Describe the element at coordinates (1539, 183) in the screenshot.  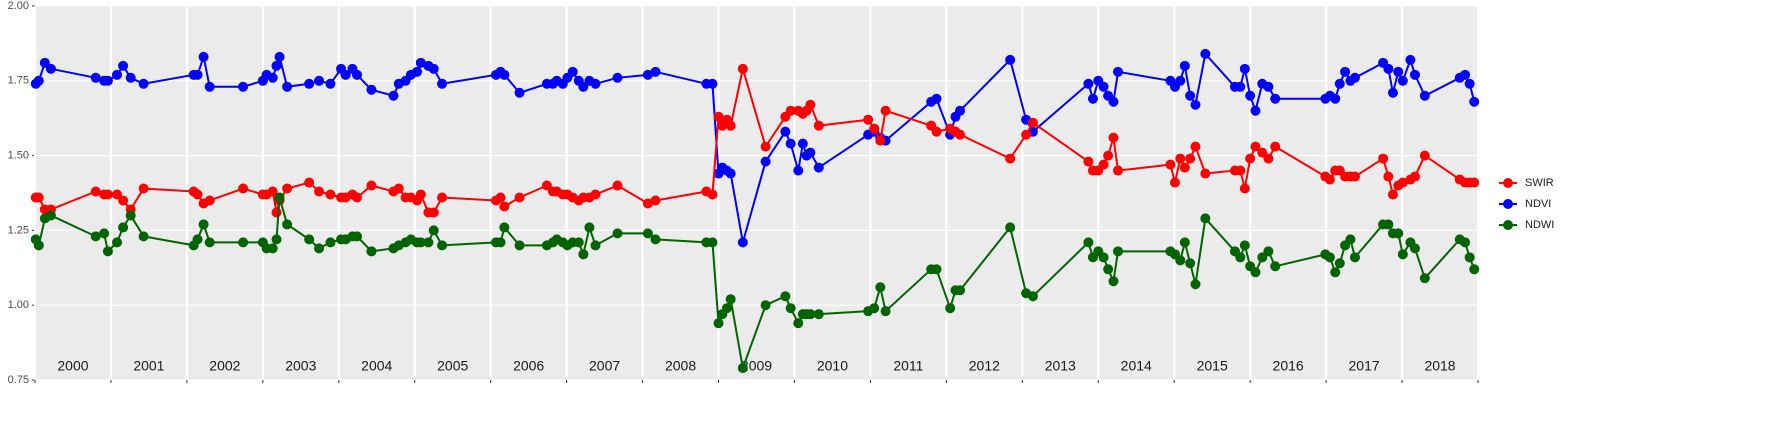
I see `legend-label: SWIR` at that location.